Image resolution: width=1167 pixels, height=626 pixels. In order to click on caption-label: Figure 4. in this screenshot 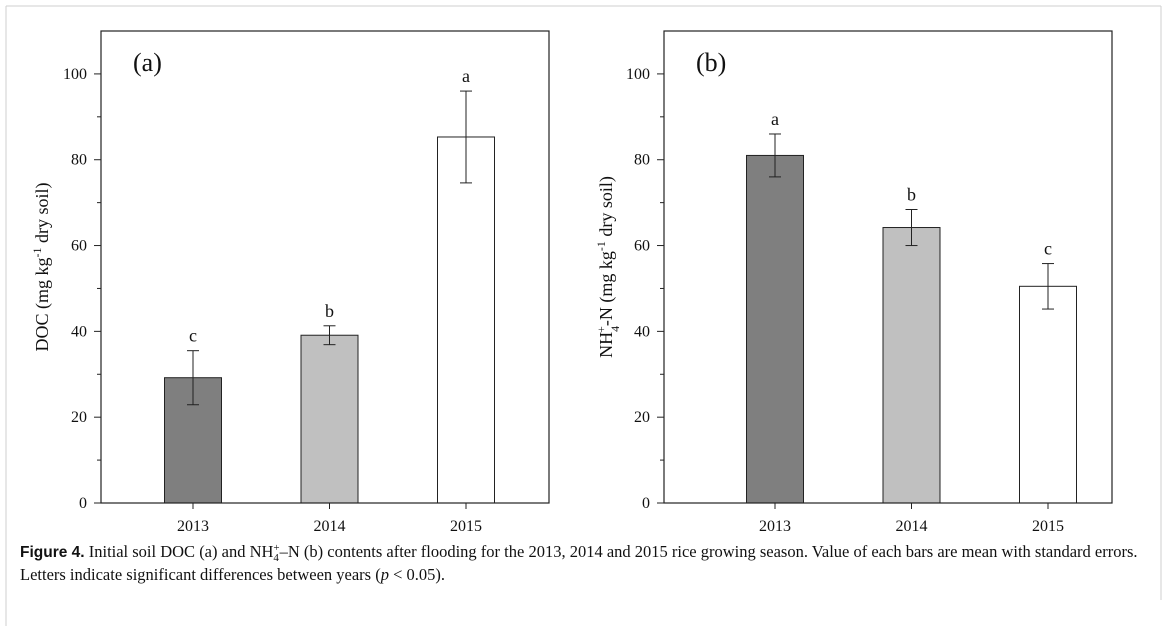, I will do `click(52, 552)`.